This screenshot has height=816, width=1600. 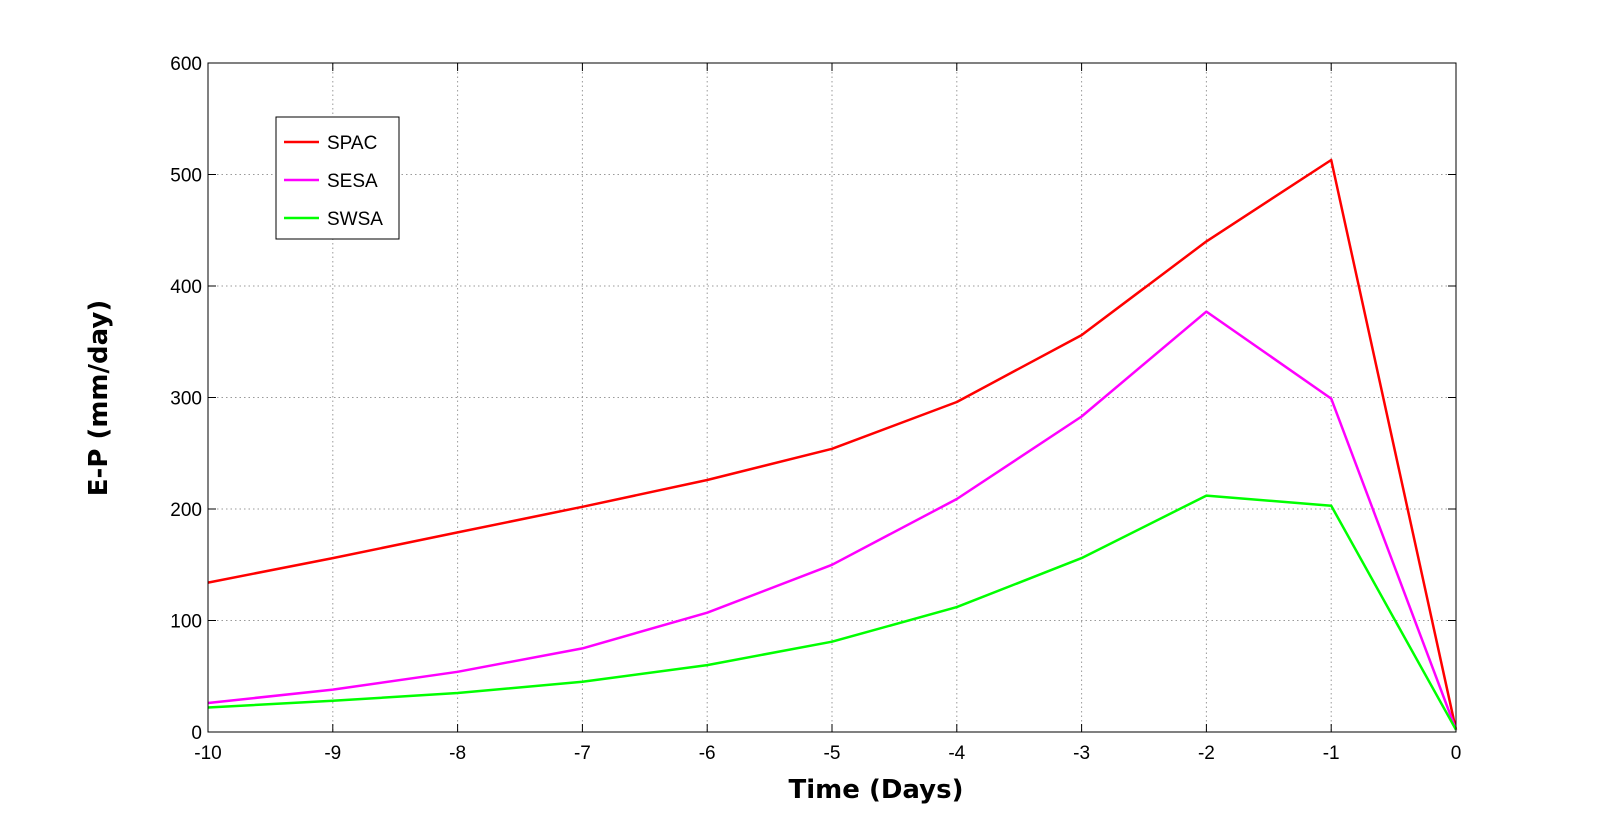 What do you see at coordinates (352, 181) in the screenshot?
I see `legend-label-sesa: SESA` at bounding box center [352, 181].